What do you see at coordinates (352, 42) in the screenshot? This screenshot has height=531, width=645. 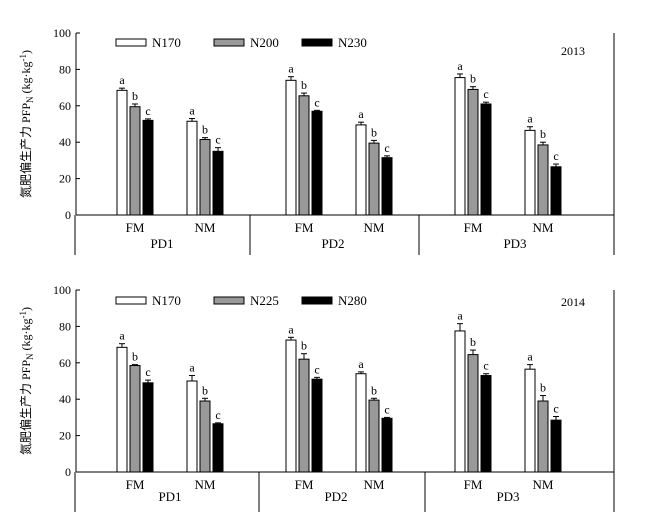 I see `legend-label: N230` at bounding box center [352, 42].